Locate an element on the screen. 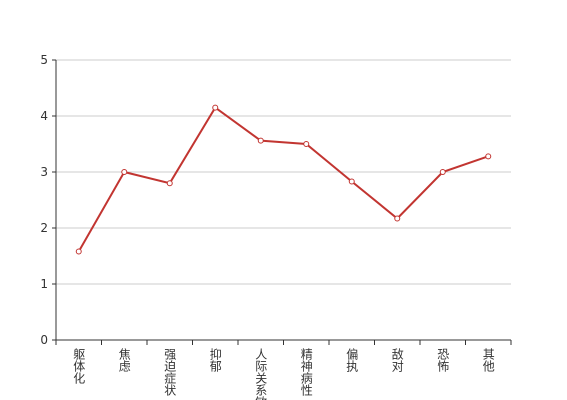 Image resolution: width=567 pixels, height=400 pixels. y-tick-label: 2 is located at coordinates (44, 228).